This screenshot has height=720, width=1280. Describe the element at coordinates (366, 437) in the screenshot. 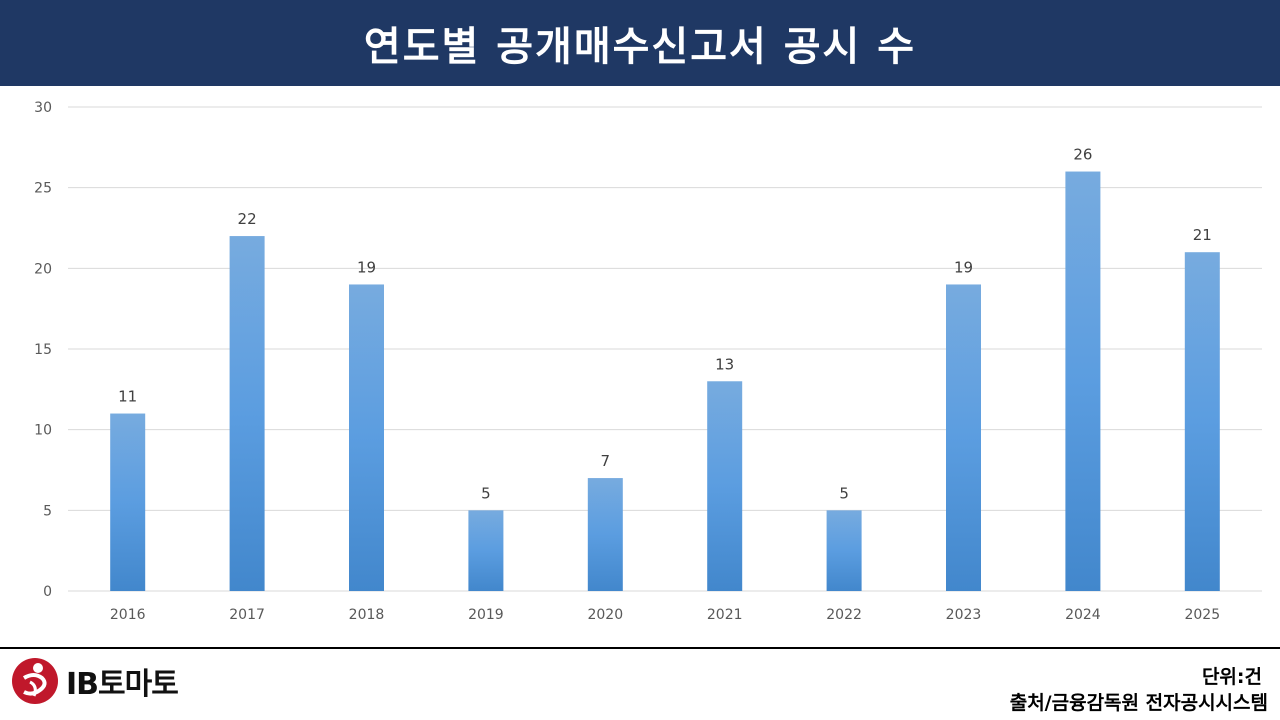

I see `bar-2018` at that location.